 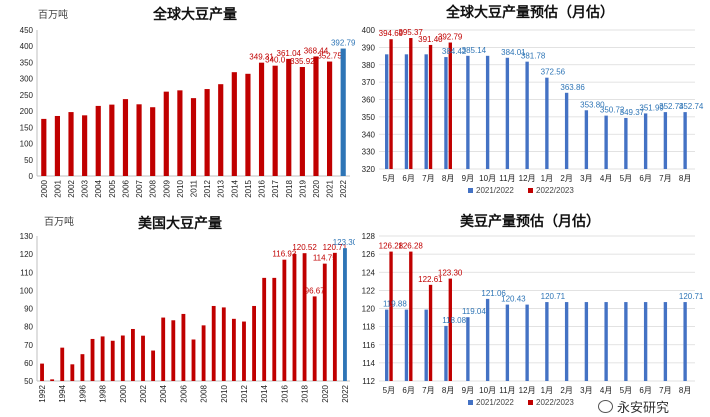 I want to click on watermark: 永安研究, so click(x=653, y=406).